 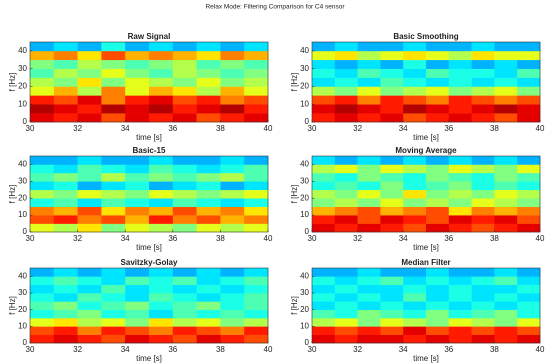 I want to click on axes-title: Basic-15, so click(x=149, y=150).